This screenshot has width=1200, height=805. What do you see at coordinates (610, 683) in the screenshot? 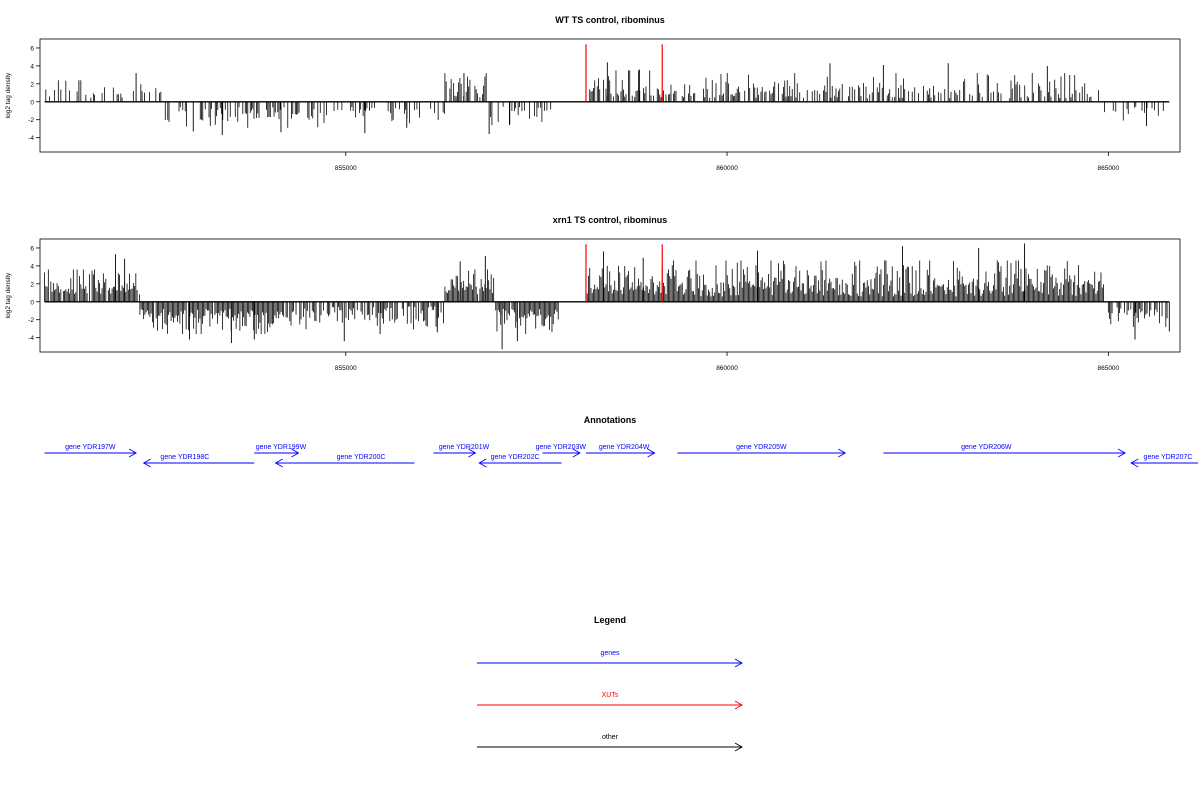
I see `legend-panel: Legend genes XUTs other` at bounding box center [610, 683].